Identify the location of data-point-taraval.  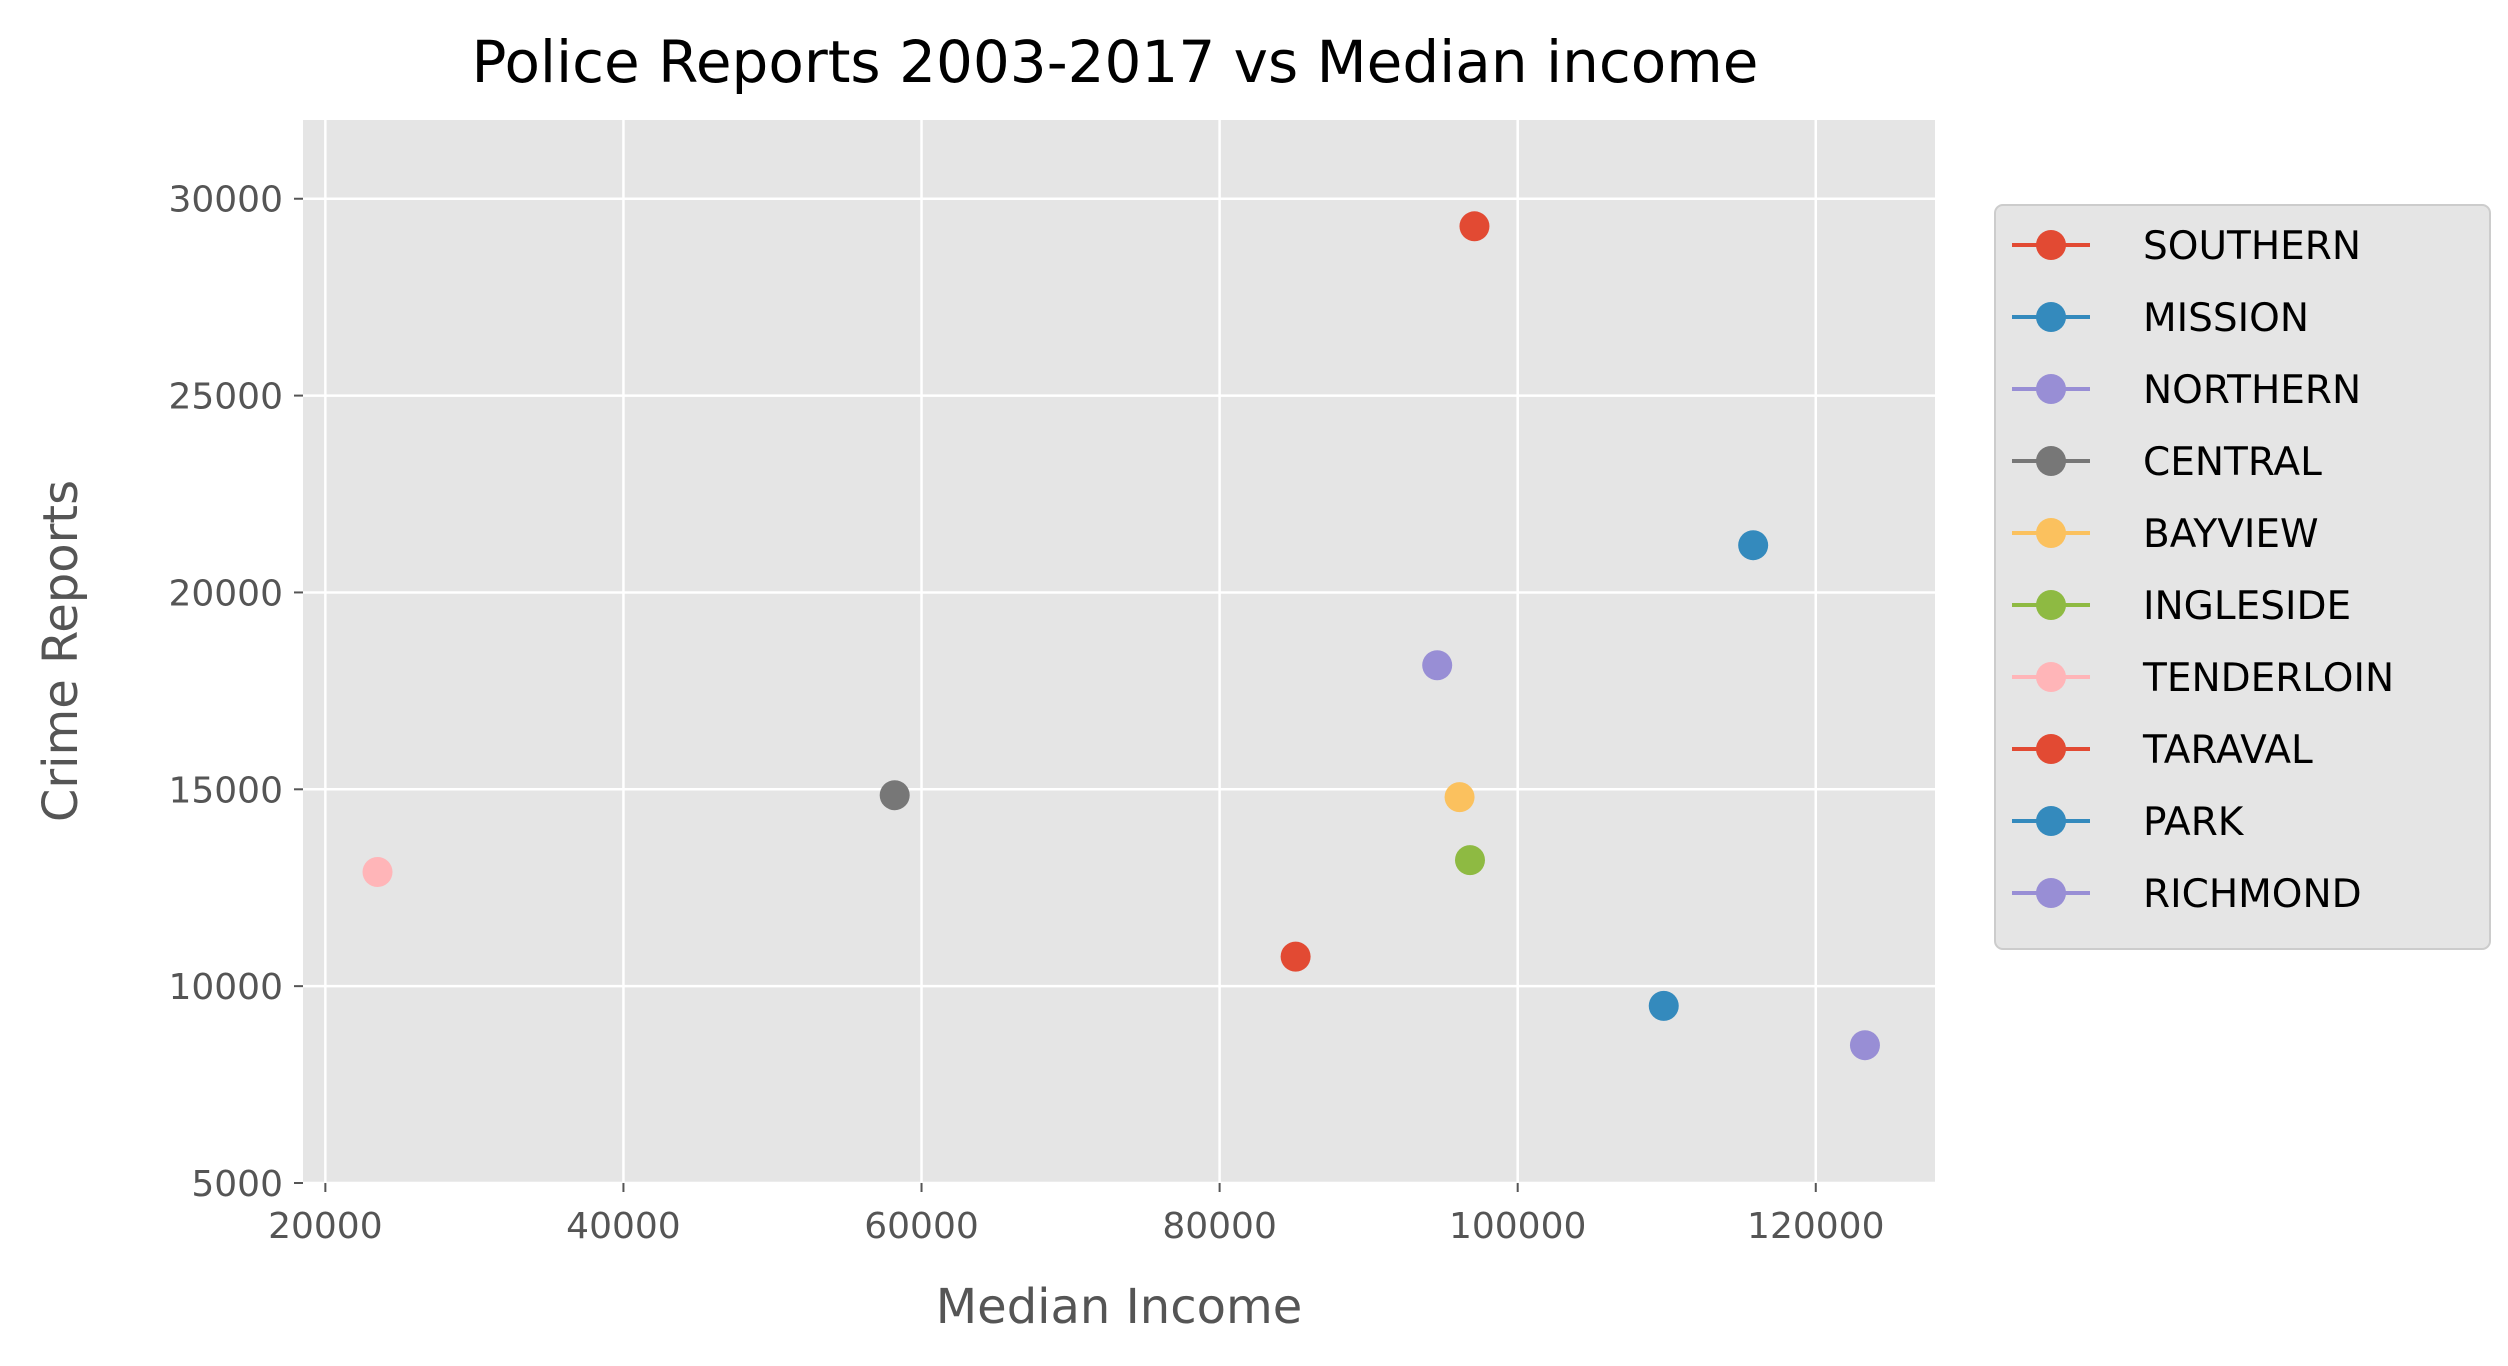
(1295, 956).